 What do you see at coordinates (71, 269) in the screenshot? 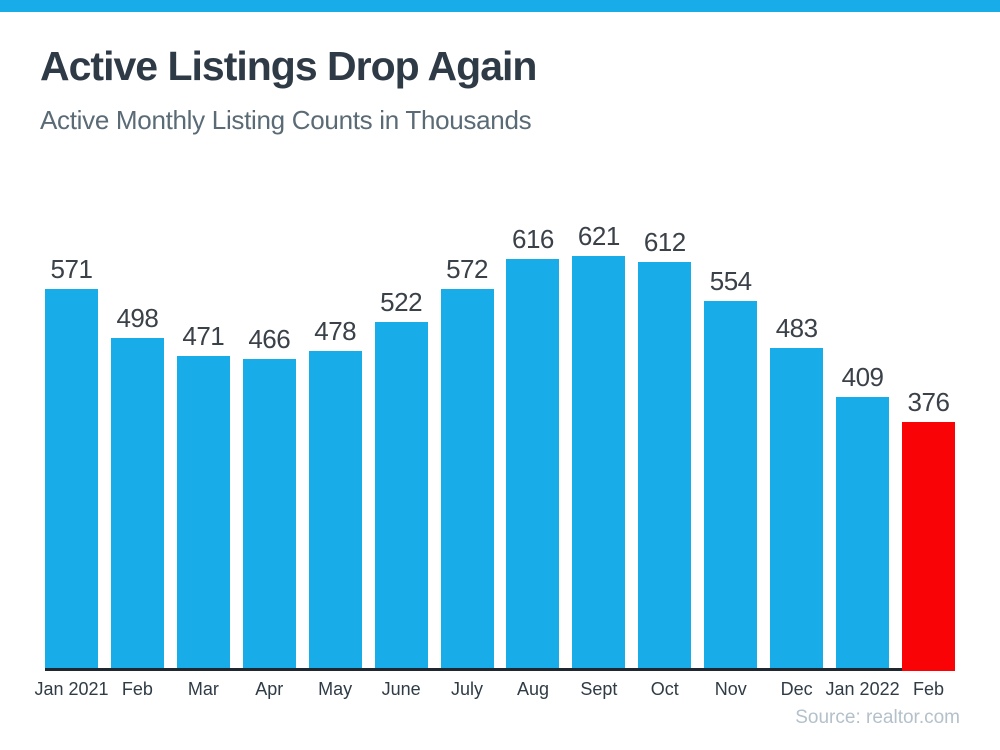
I see `bar-value-label: 571` at bounding box center [71, 269].